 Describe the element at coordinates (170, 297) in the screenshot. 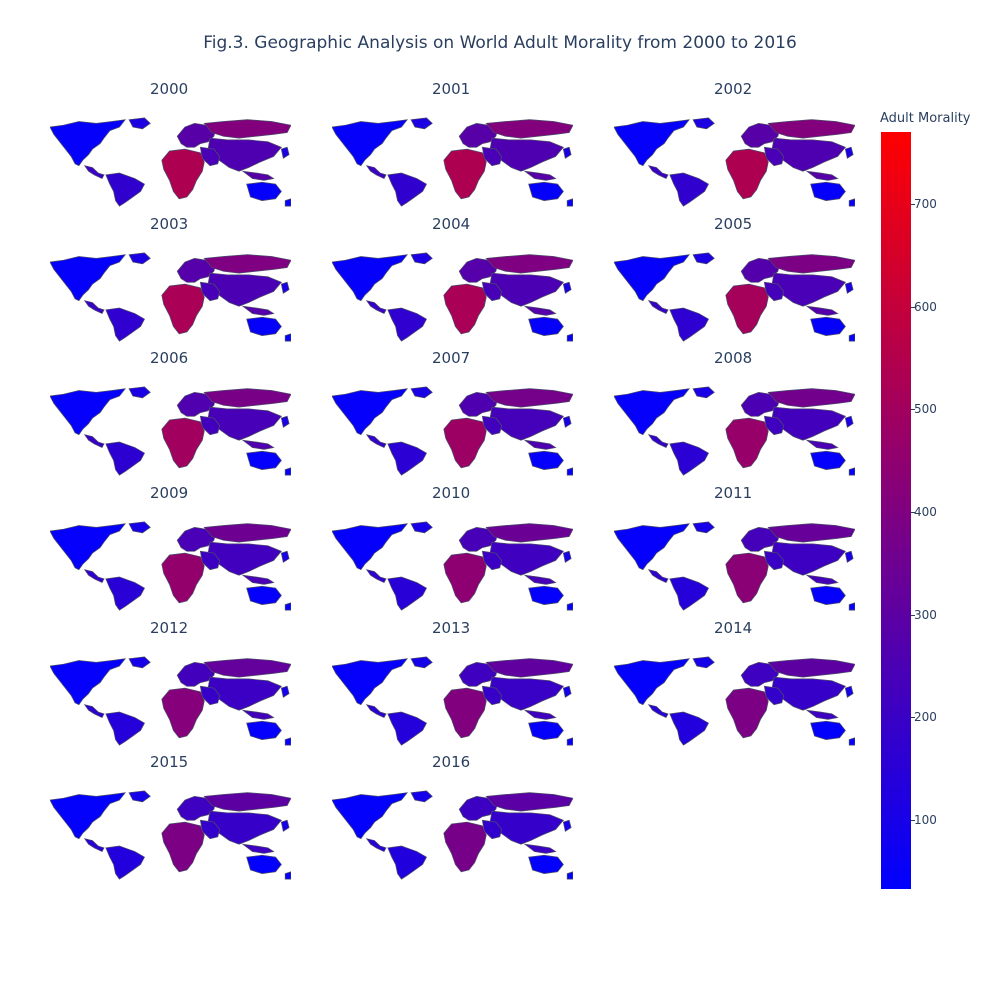

I see `choropleth-map-2003` at that location.